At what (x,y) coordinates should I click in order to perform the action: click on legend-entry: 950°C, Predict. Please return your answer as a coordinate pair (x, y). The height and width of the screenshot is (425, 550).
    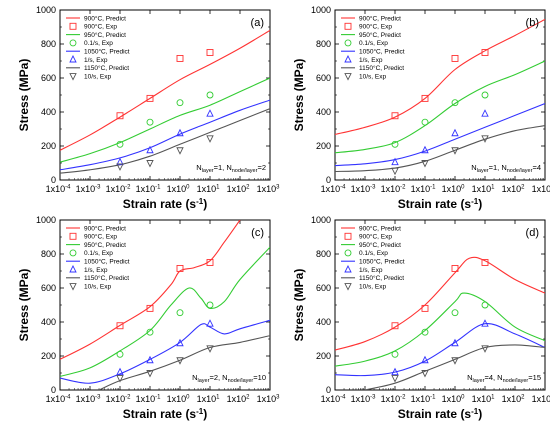
    Looking at the image, I should click on (380, 35).